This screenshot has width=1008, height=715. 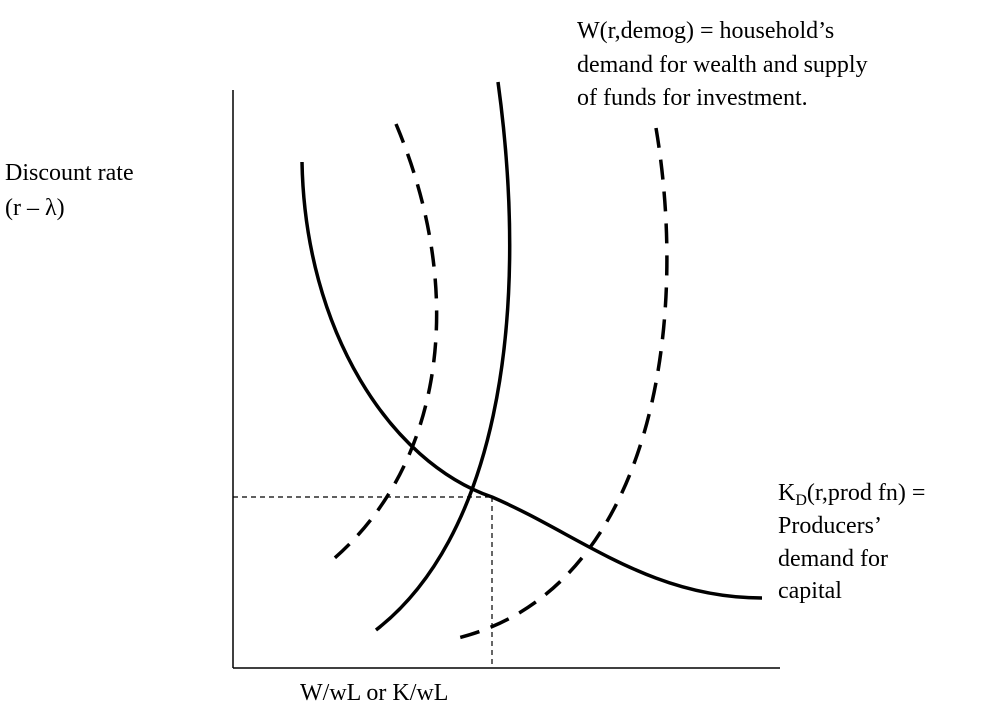 I want to click on supply-curve, so click(x=443, y=356).